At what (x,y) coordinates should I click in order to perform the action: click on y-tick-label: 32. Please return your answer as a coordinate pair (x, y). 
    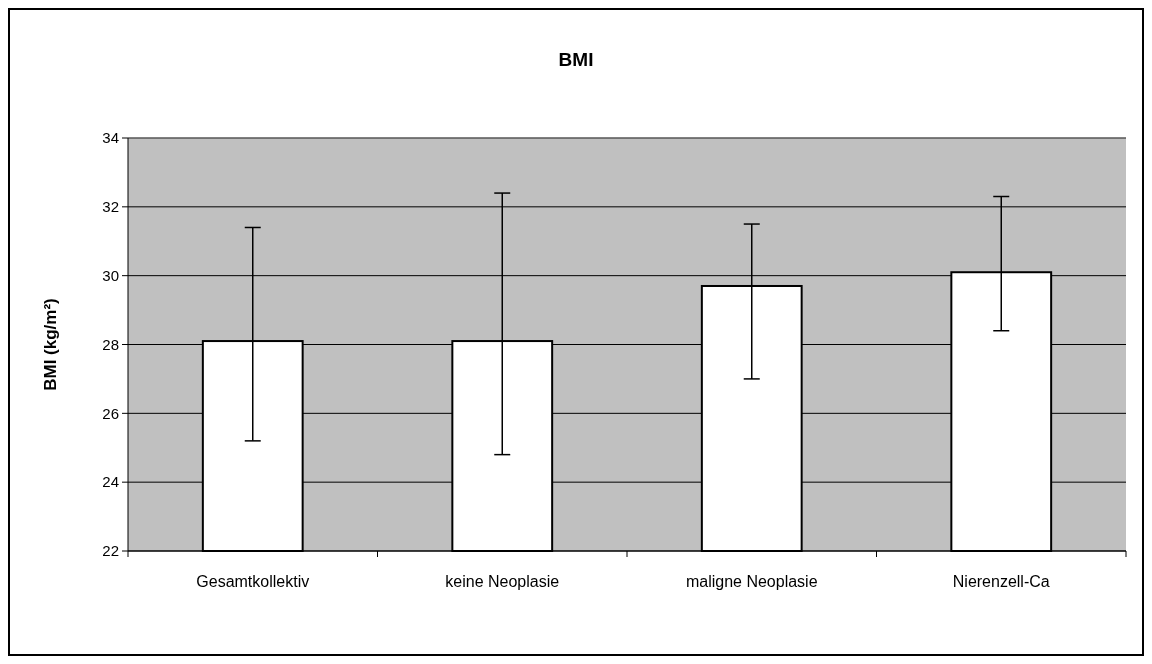
    Looking at the image, I should click on (110, 207).